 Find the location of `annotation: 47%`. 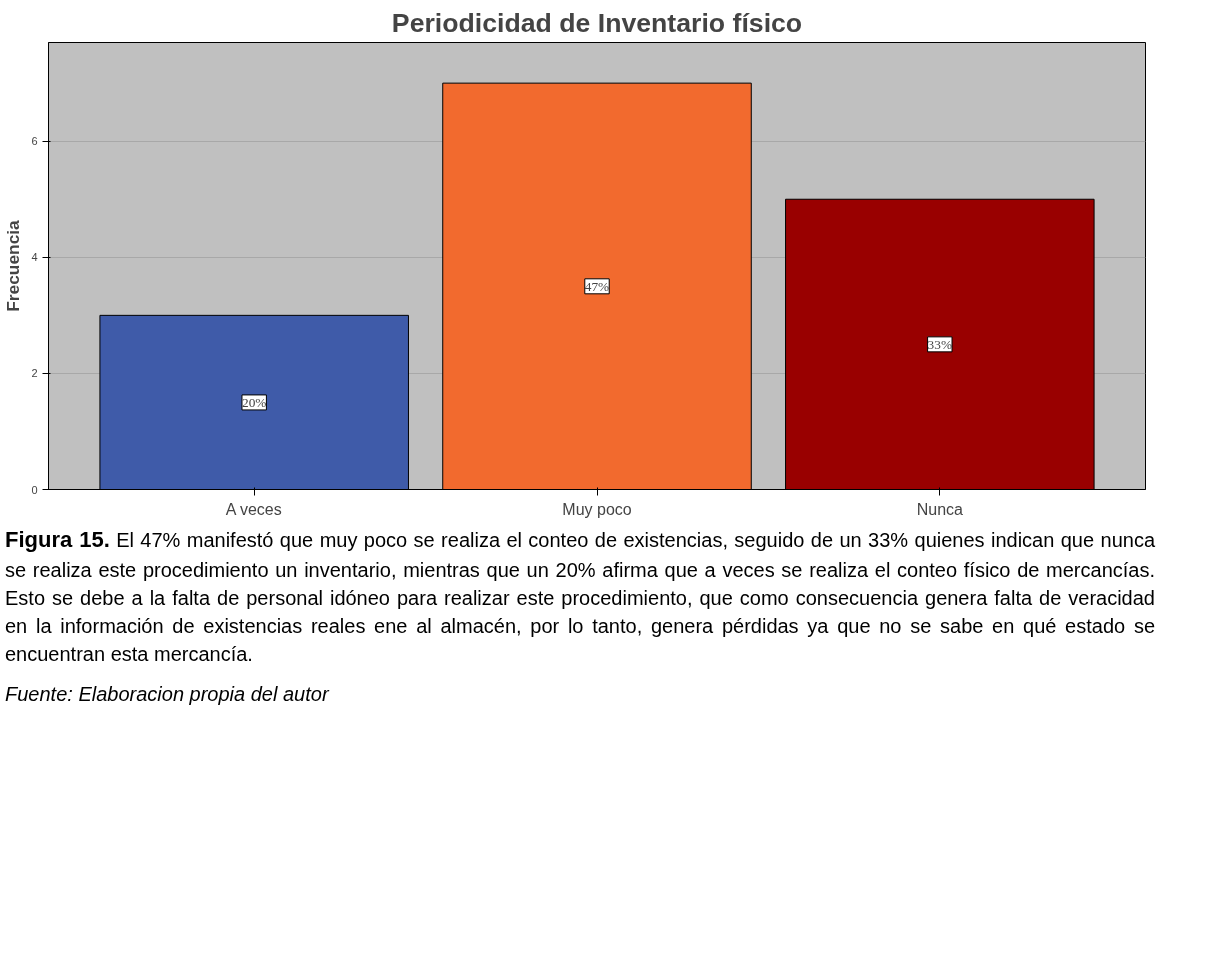

annotation: 47% is located at coordinates (597, 286).